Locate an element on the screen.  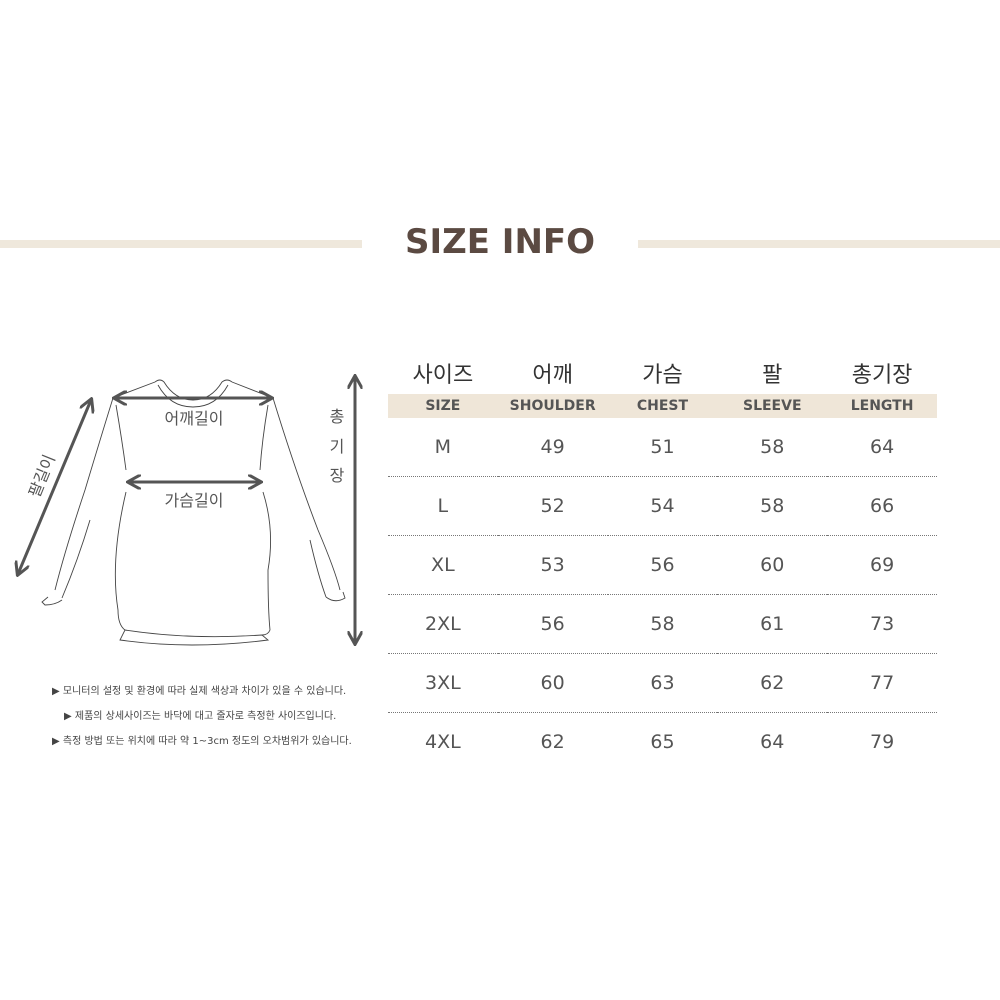
header-row-korean: 사이즈 어깨 가슴 팔 총기장 is located at coordinates (662, 373).